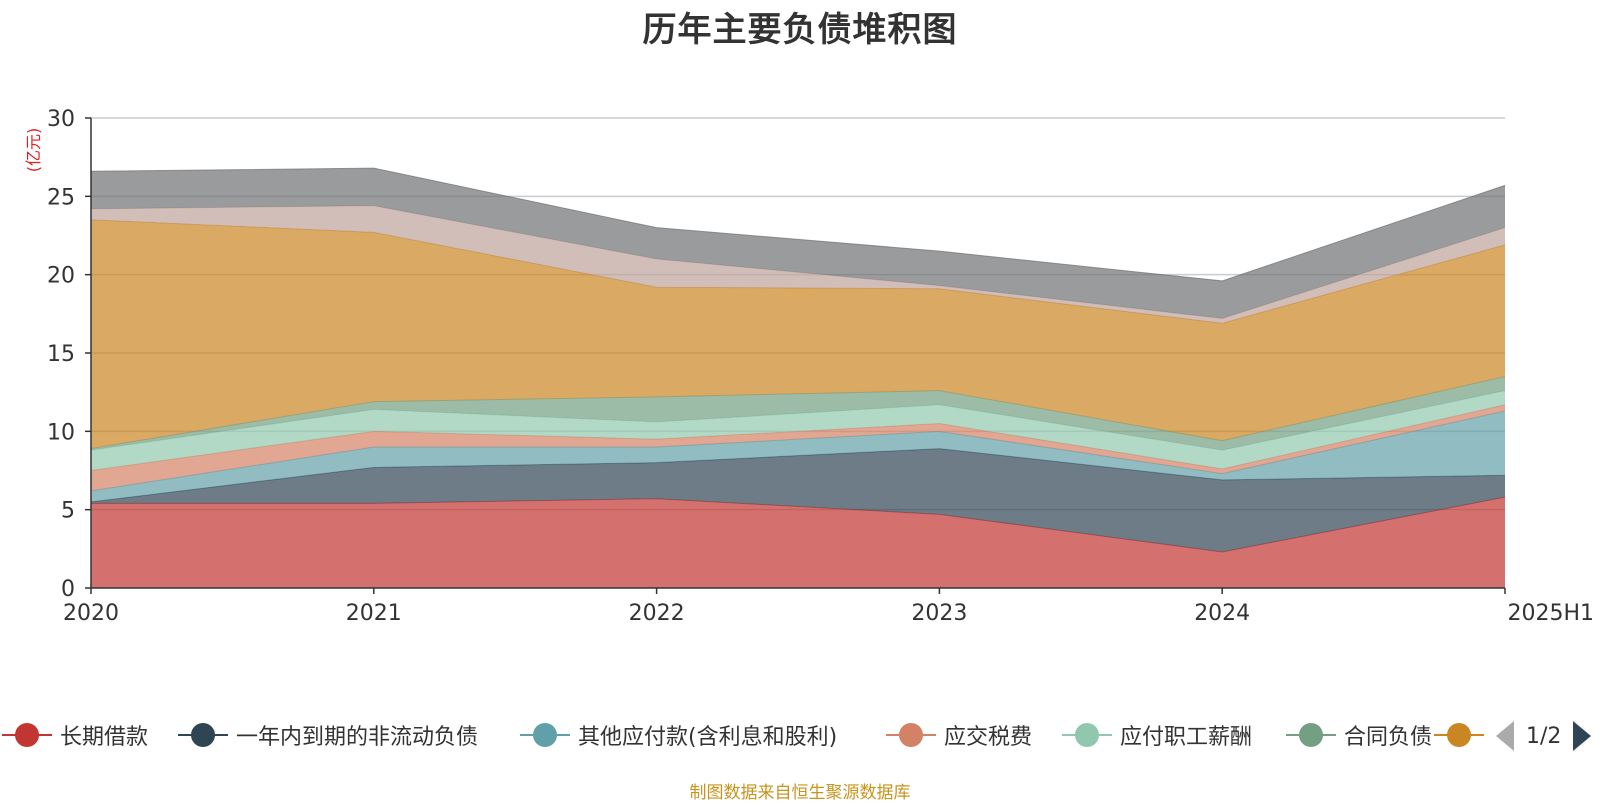 Image resolution: width=1600 pixels, height=803 pixels. I want to click on x-tick-label: 2021, so click(374, 613).